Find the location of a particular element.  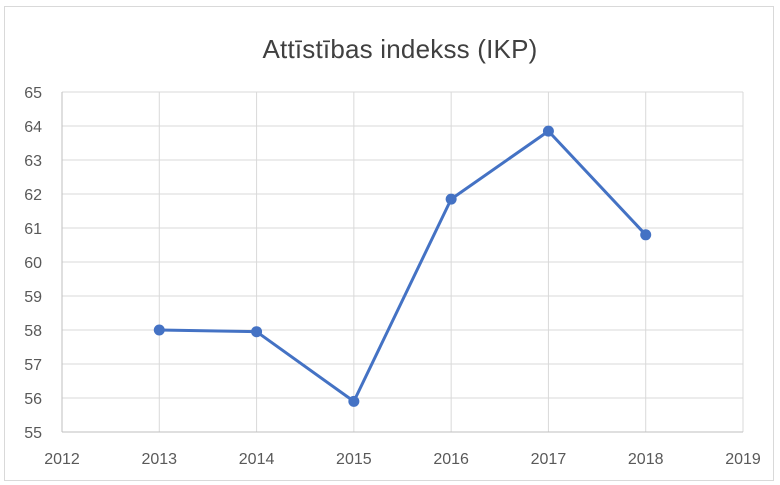

x-tick-label: 2019 is located at coordinates (743, 459).